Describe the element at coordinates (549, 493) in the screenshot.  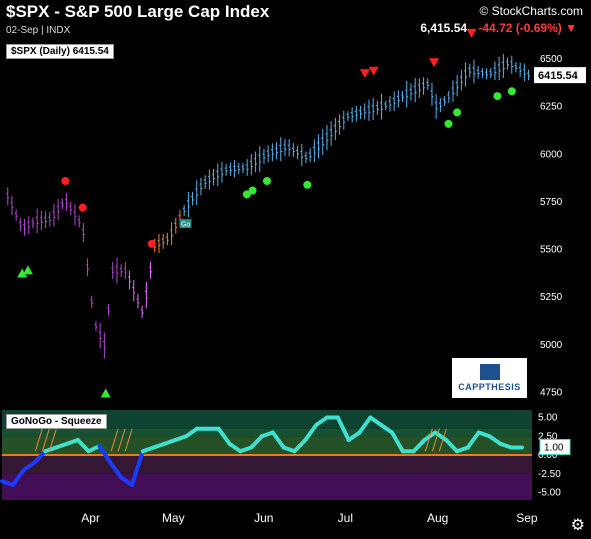
I see `indicator-tick-label: -5.00` at that location.